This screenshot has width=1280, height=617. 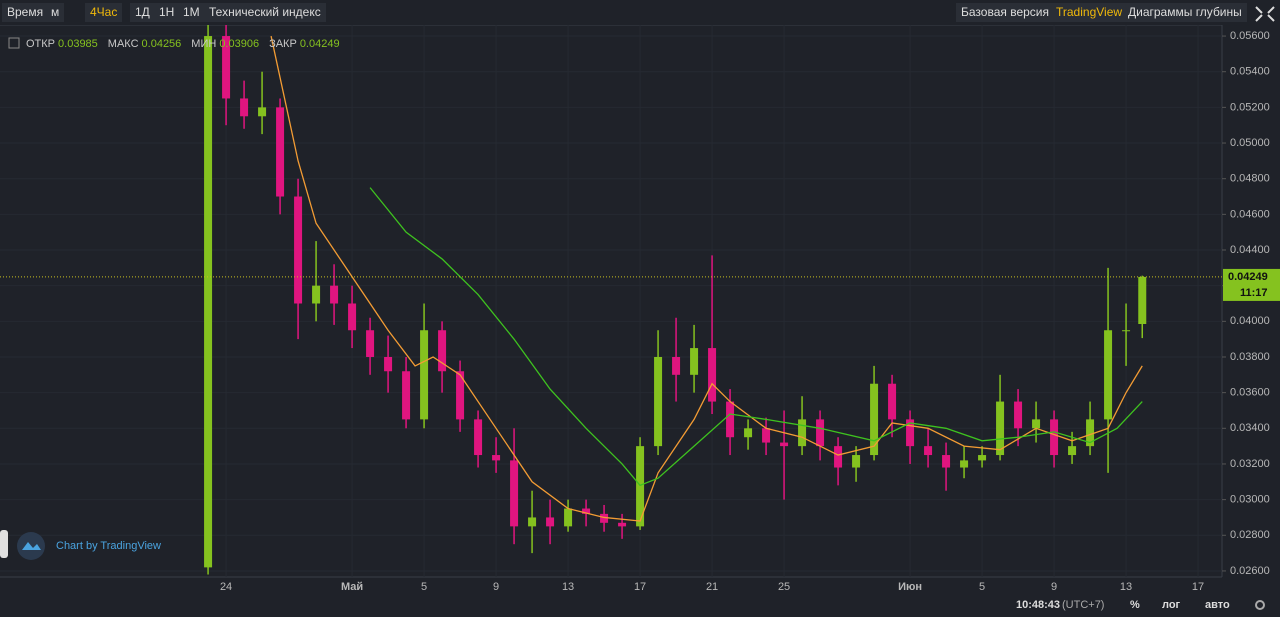 What do you see at coordinates (167, 12) in the screenshot?
I see `toolbar-button: 1Н` at bounding box center [167, 12].